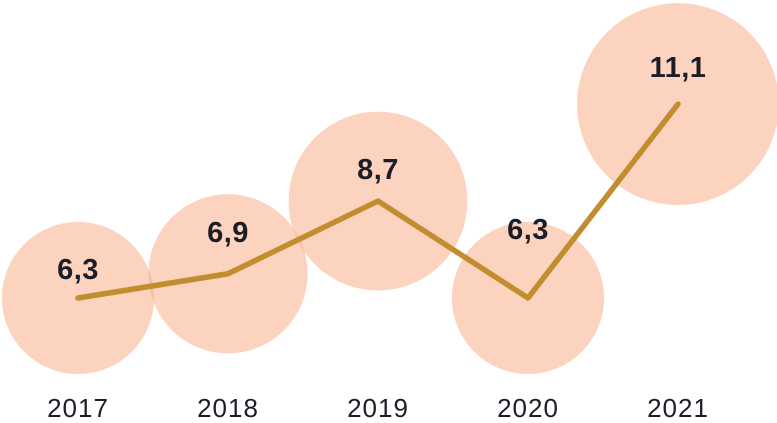 The height and width of the screenshot is (423, 777). Describe the element at coordinates (228, 233) in the screenshot. I see `value-label-2018: 6,9` at that location.